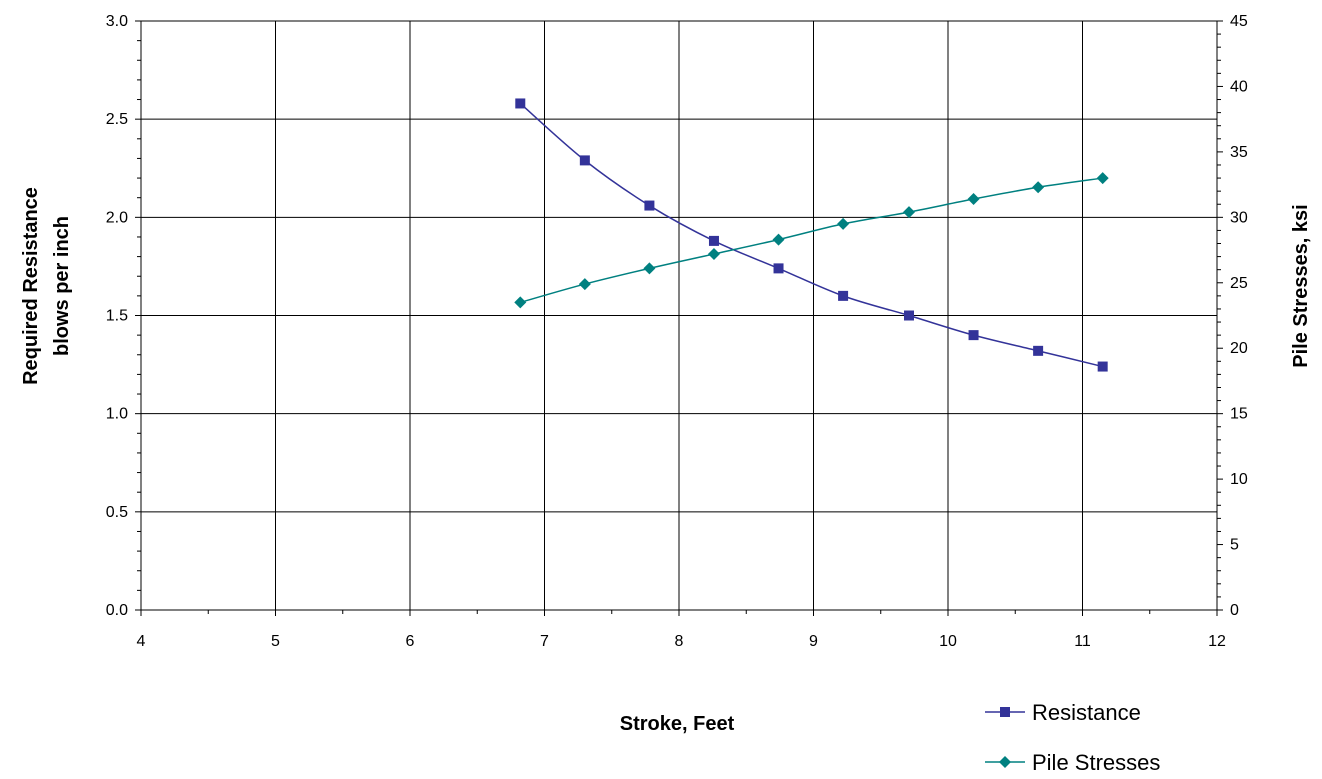 This screenshot has height=779, width=1322. I want to click on y-tick-label: 2.0, so click(117, 217).